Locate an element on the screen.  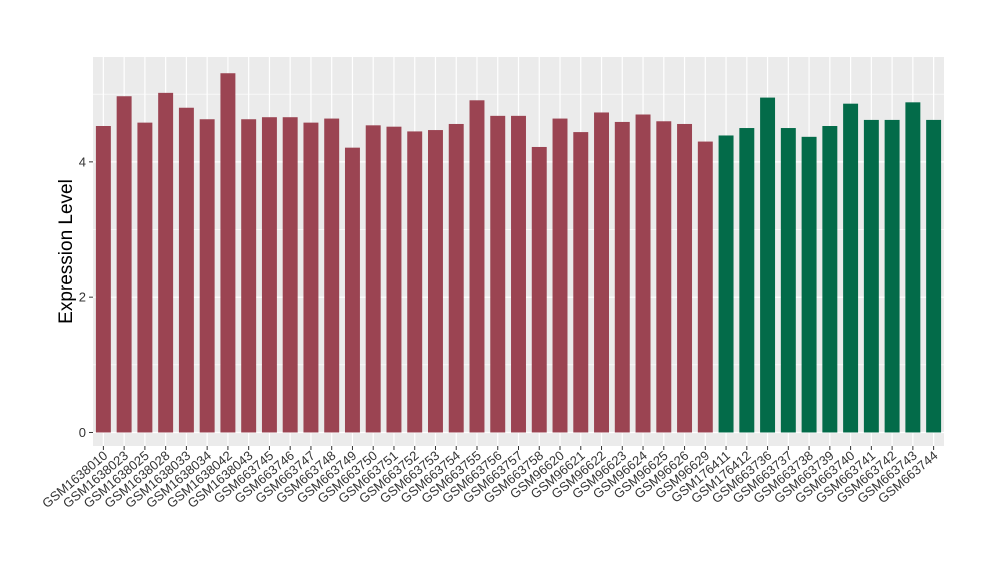
bar-GSM663741 is located at coordinates (871, 276).